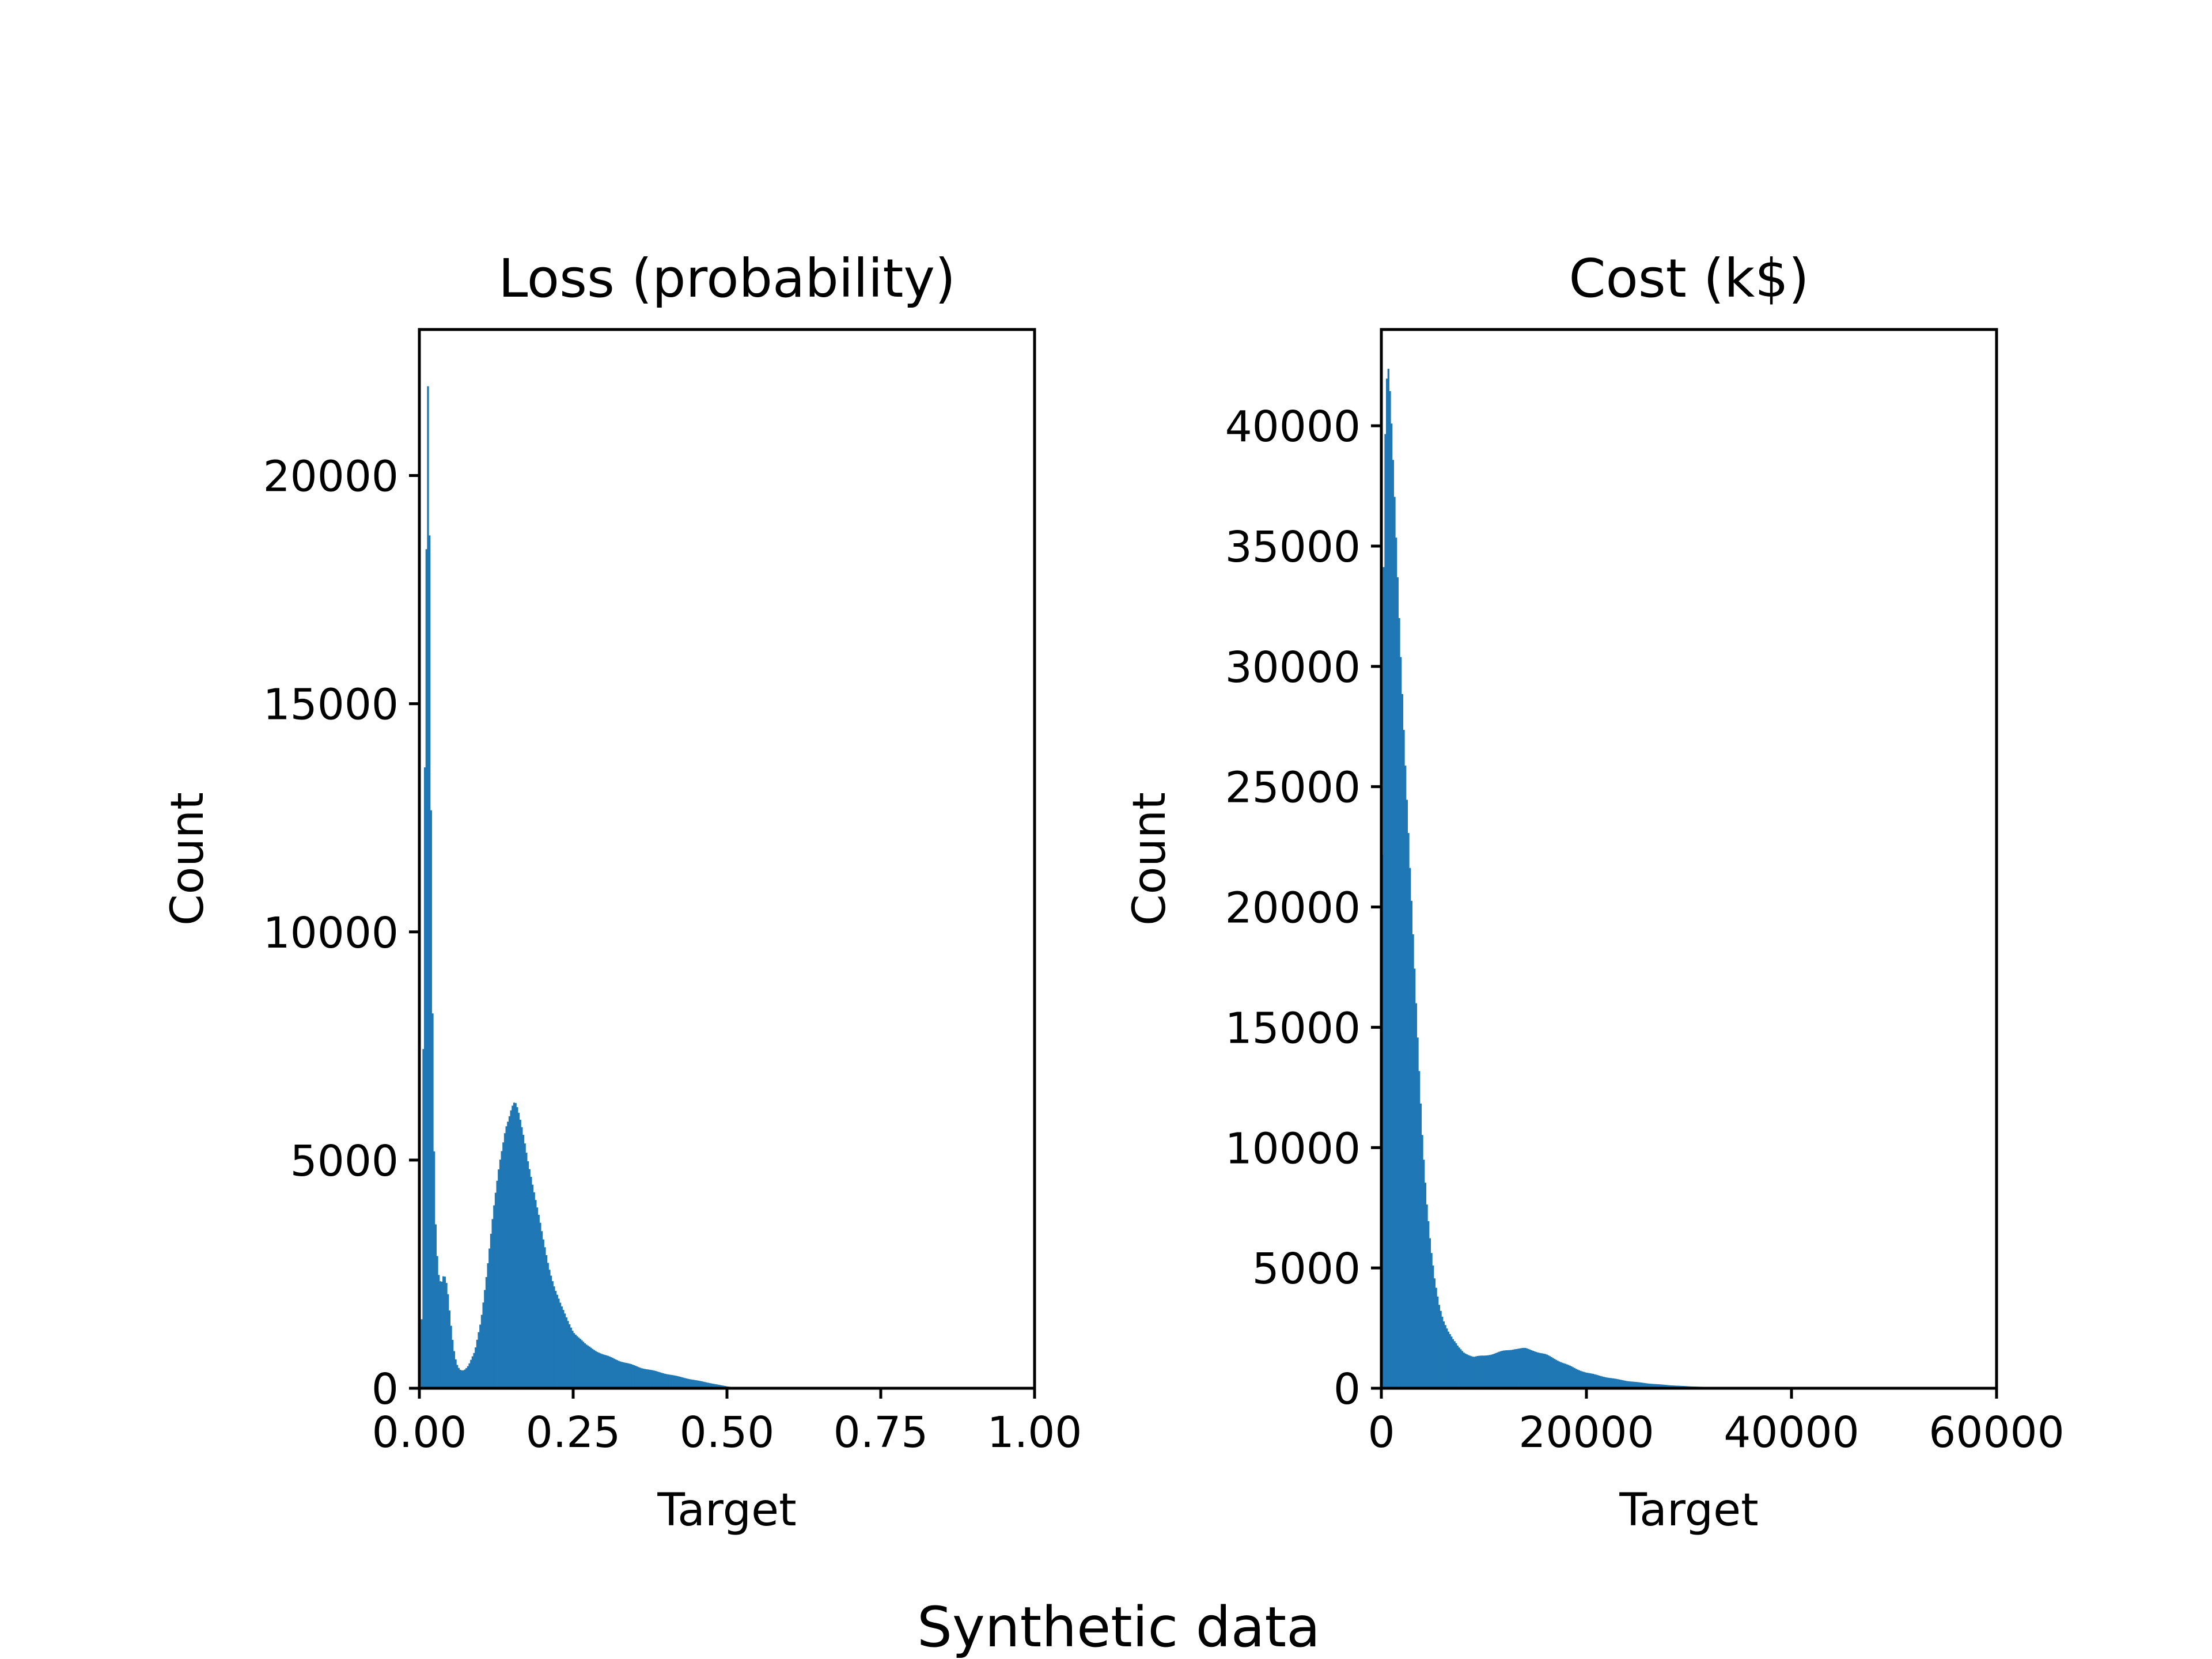 This screenshot has width=2212, height=1659. Describe the element at coordinates (1996, 1432) in the screenshot. I see `cost-x-tick-label: 60000` at that location.